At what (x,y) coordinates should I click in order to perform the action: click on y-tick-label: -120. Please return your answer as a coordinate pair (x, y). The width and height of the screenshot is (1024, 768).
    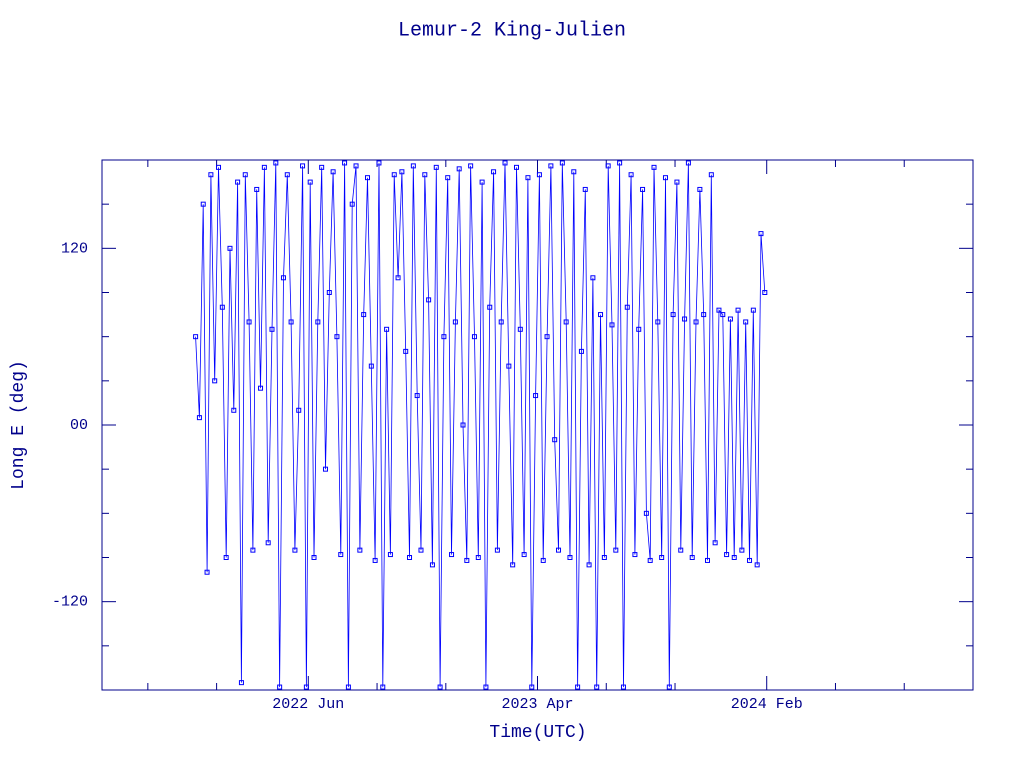
    Looking at the image, I should click on (70, 602).